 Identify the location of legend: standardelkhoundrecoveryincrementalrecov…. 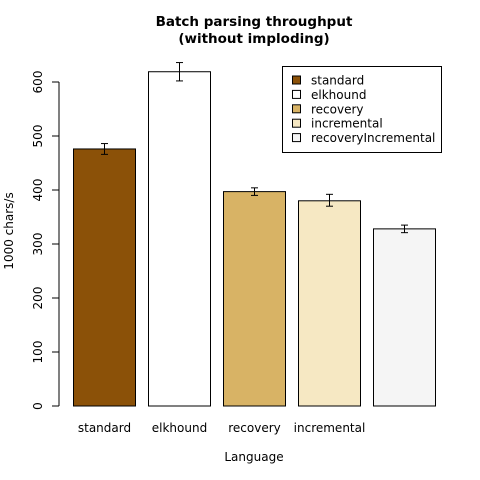
(362, 109).